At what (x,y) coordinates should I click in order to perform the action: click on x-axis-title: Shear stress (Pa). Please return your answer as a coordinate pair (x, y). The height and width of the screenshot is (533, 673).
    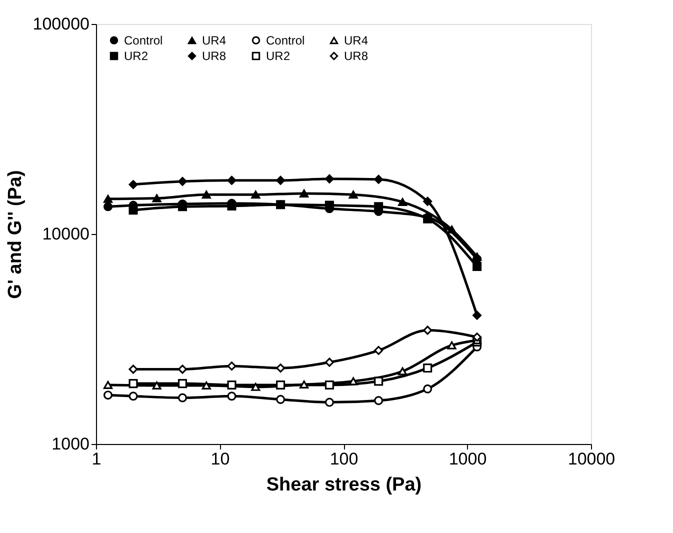
    Looking at the image, I should click on (344, 485).